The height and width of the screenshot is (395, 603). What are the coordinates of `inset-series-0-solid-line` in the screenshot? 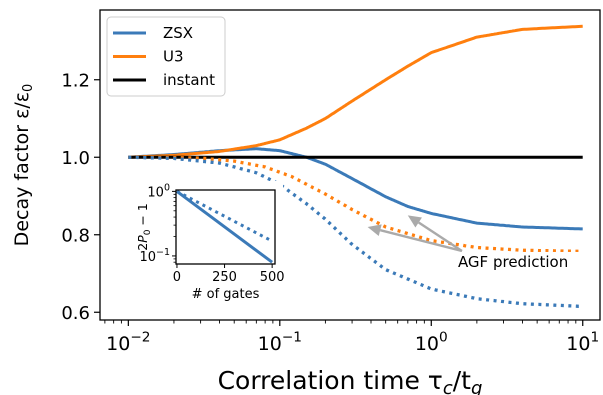 It's located at (224, 227).